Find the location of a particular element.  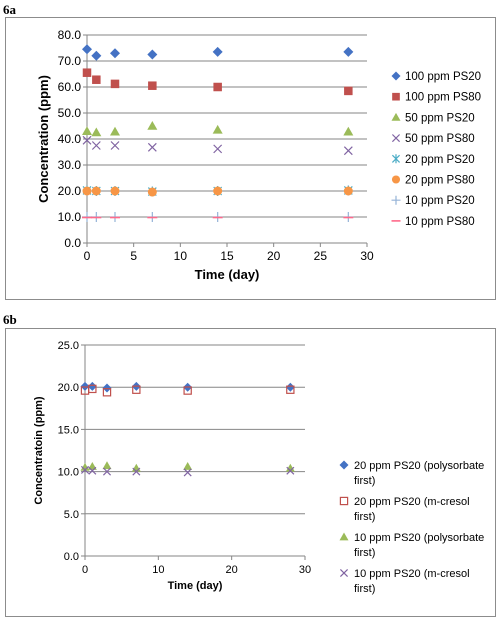

chart-6b-x-tick-label: 30 is located at coordinates (305, 570).